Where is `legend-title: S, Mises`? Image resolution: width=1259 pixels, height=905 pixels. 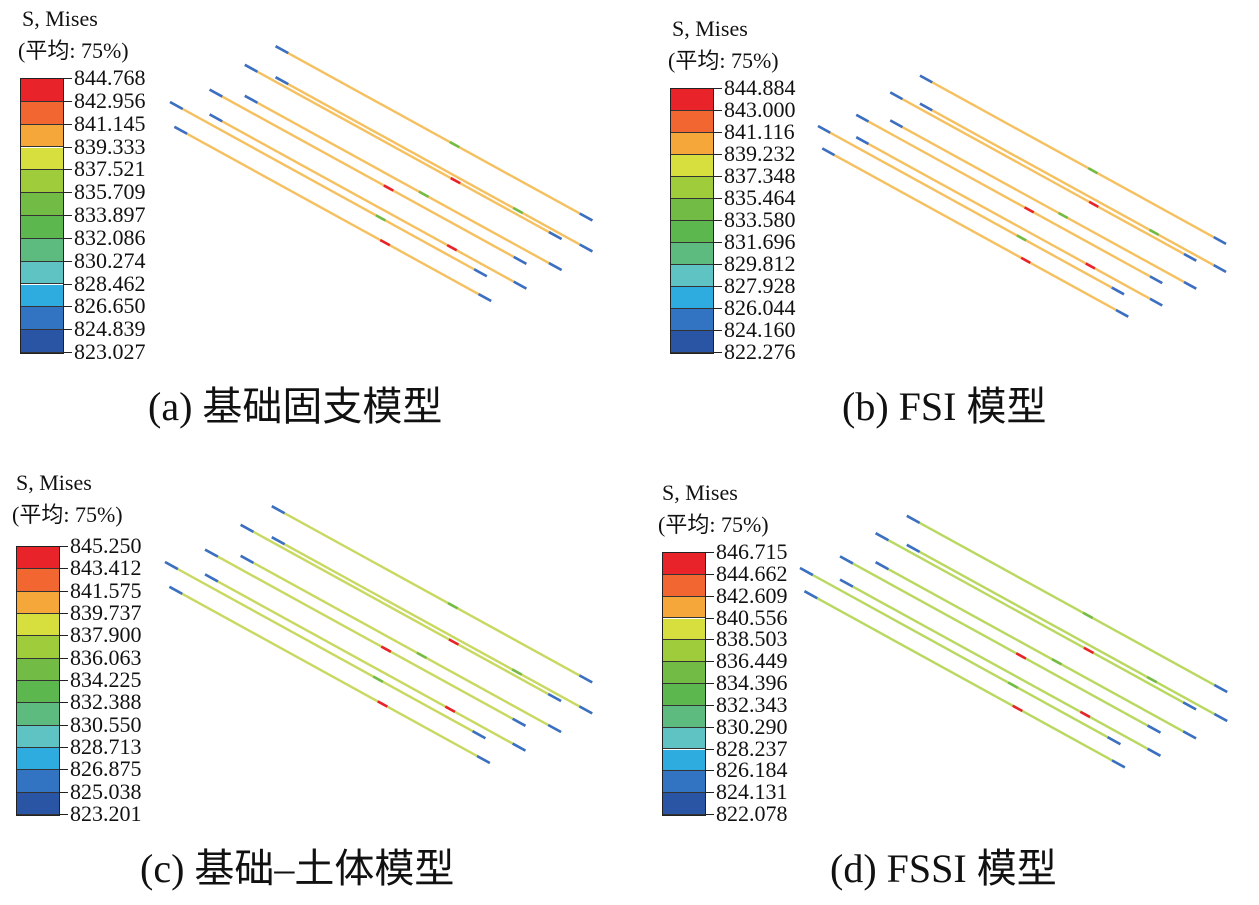
legend-title: S, Mises is located at coordinates (700, 492).